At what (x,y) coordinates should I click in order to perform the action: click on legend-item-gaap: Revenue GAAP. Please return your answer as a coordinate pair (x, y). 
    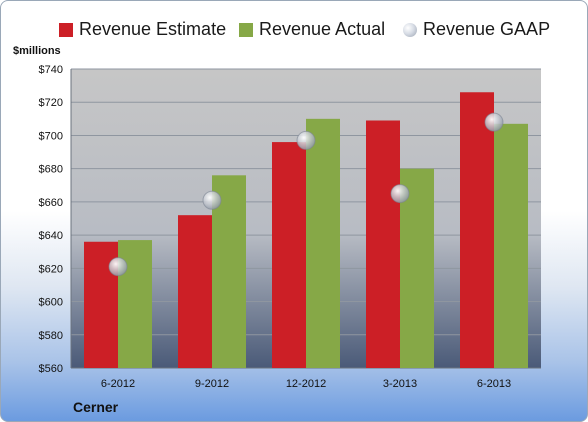
    Looking at the image, I should click on (476, 29).